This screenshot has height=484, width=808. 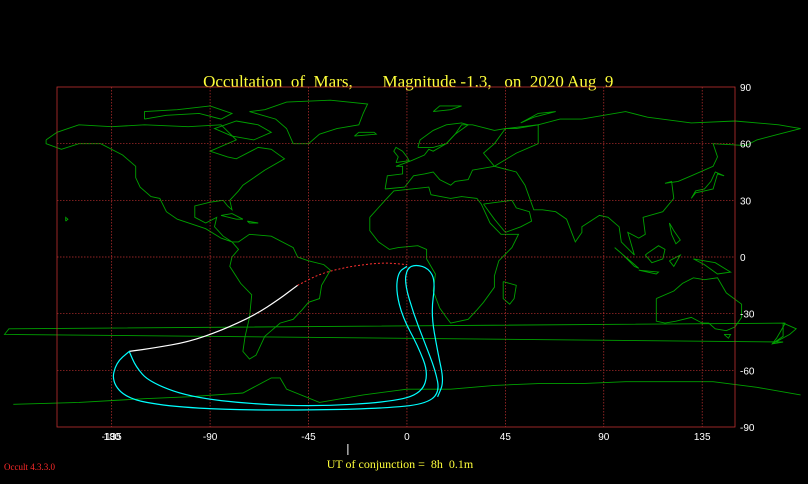 I want to click on version-label: Occult 4.3.3.0, so click(x=29, y=467).